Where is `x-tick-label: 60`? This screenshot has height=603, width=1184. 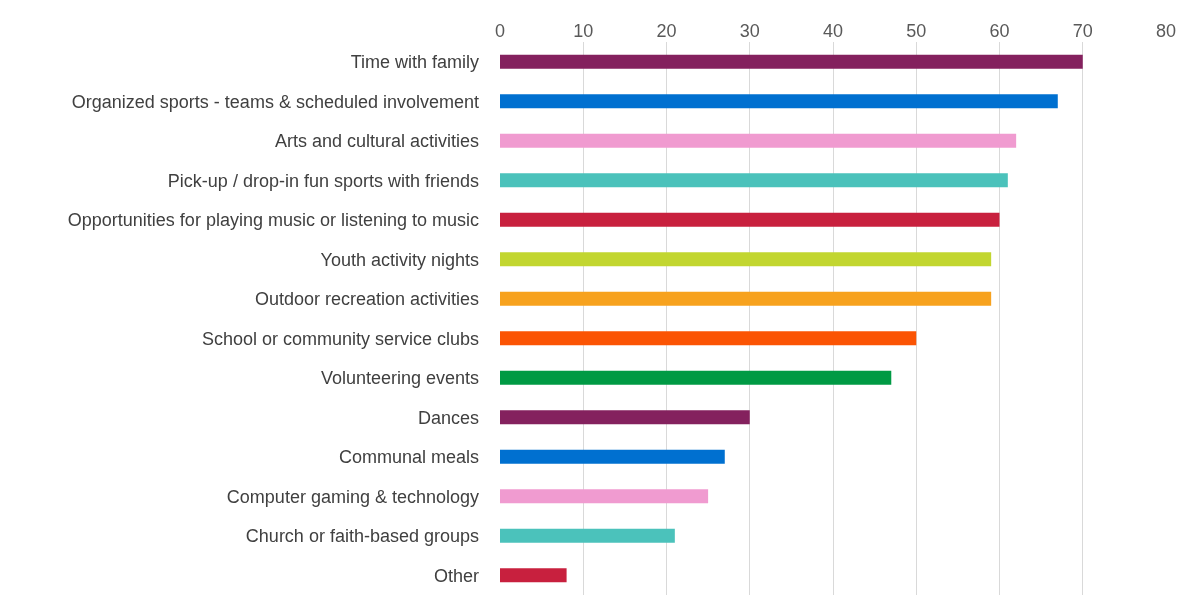
x-tick-label: 60 is located at coordinates (999, 31).